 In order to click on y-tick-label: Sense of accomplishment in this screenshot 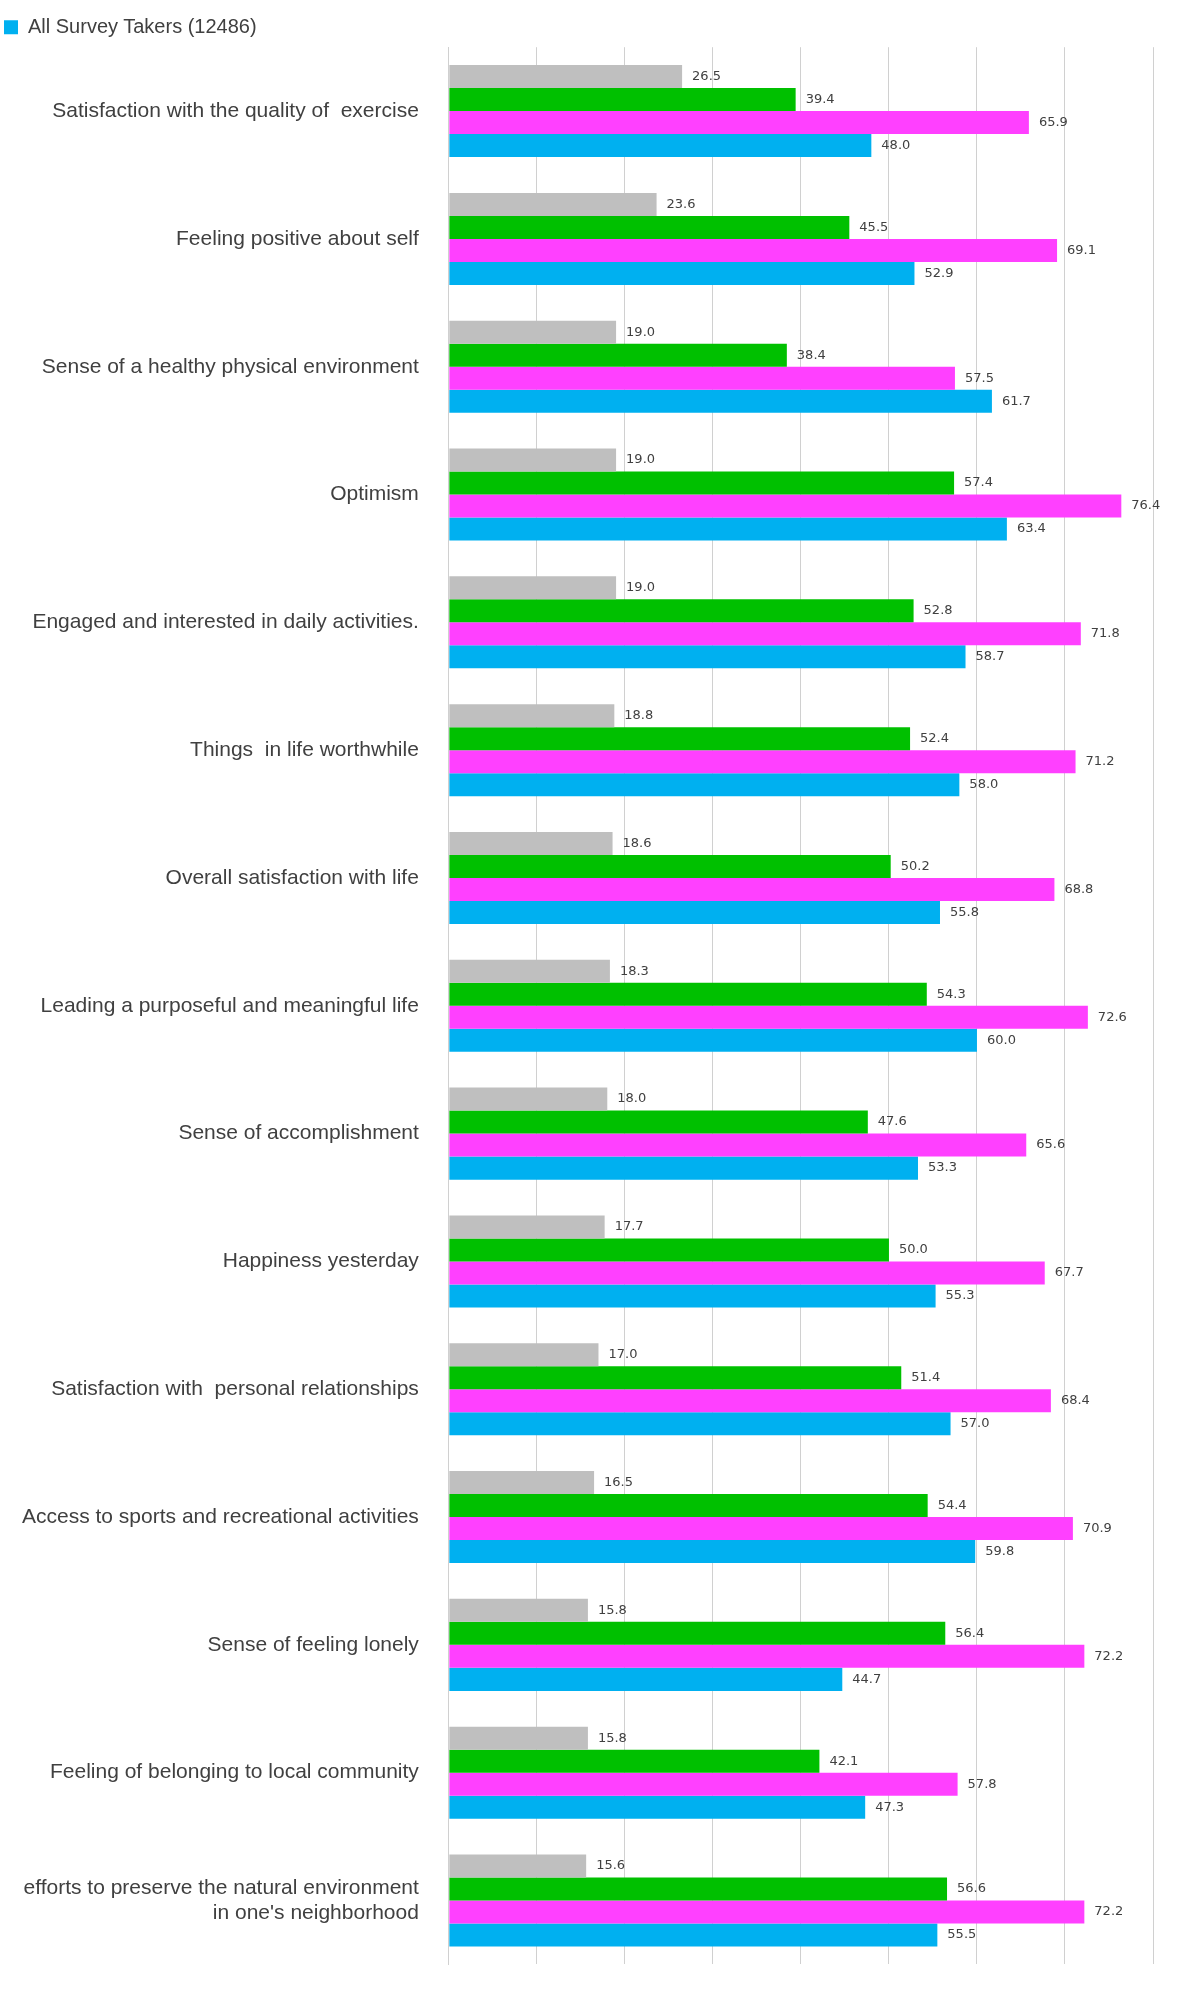, I will do `click(298, 1132)`.